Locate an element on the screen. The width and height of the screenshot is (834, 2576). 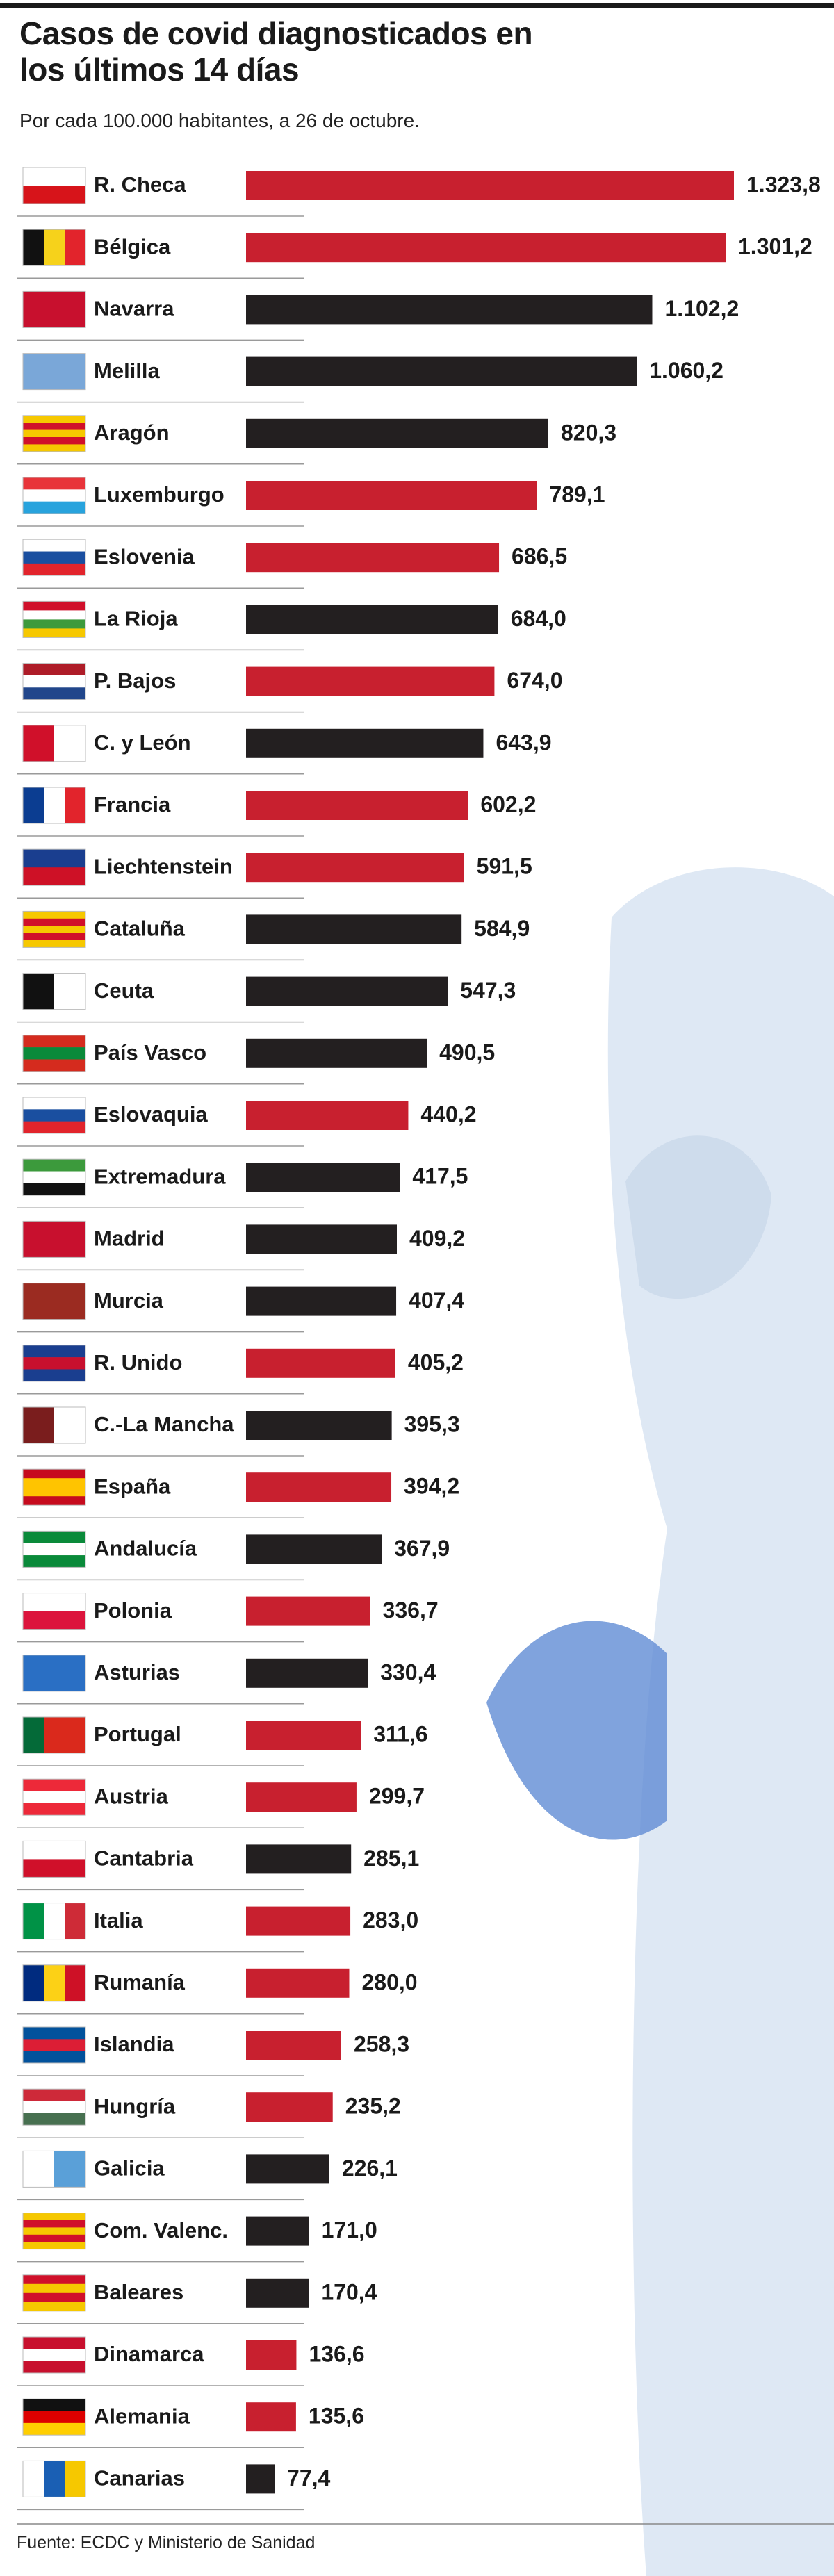
value-label: 283,0 is located at coordinates (390, 1920).